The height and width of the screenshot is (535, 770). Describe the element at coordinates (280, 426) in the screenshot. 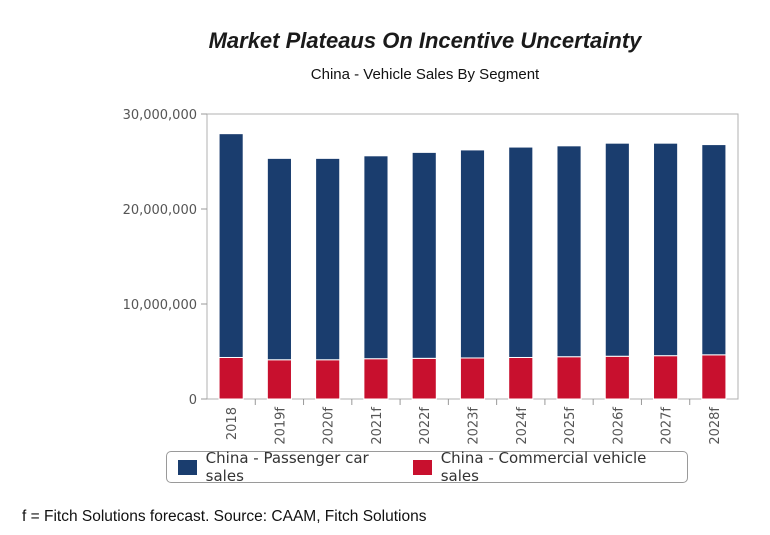

I see `x-tick-label: 2019f` at that location.